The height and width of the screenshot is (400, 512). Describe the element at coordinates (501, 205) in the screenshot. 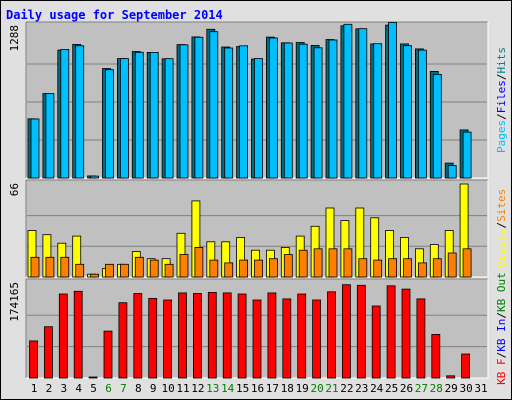

I see `axis-label-part: Sites` at that location.